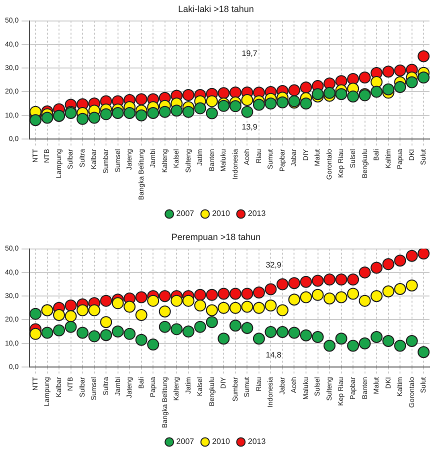 The width and height of the screenshot is (436, 456). What do you see at coordinates (257, 213) in the screenshot?
I see `legend-label: 2013` at bounding box center [257, 213].